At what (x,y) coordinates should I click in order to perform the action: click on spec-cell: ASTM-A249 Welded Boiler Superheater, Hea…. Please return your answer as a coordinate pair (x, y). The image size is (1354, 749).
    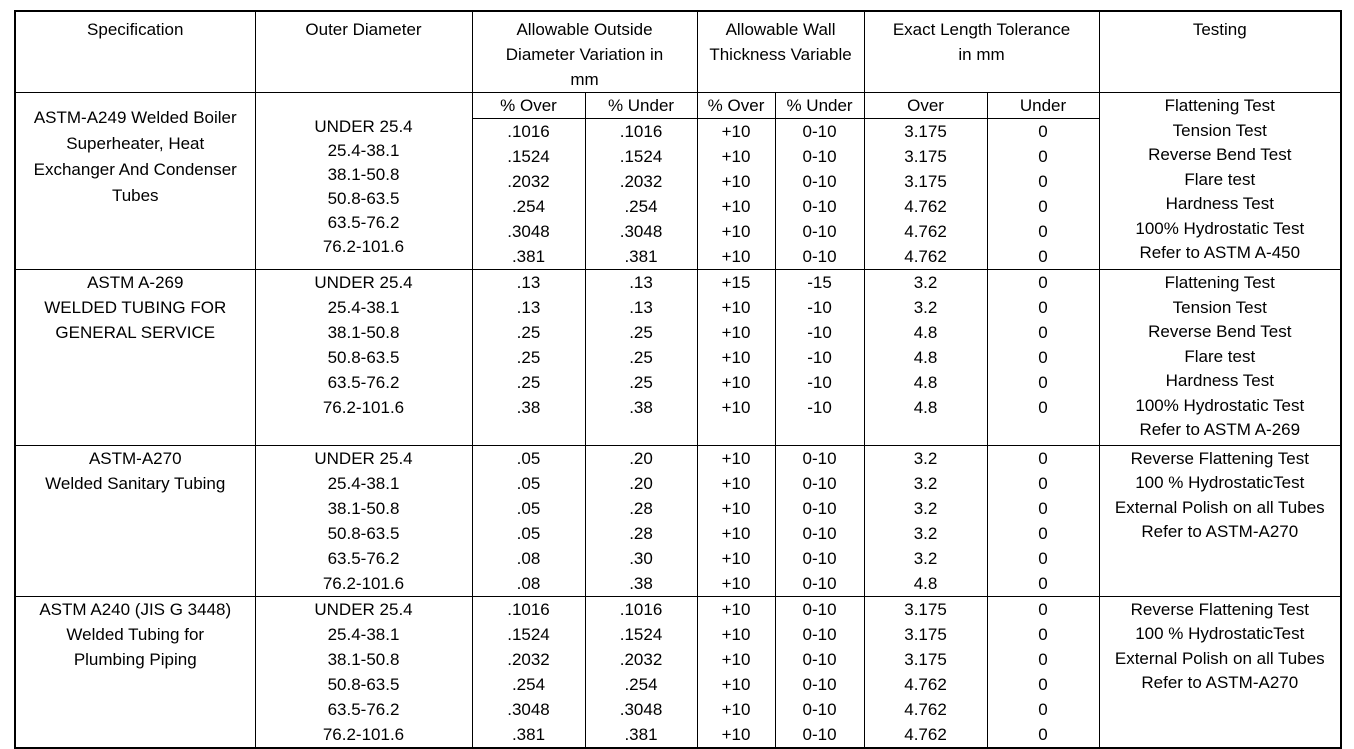
    Looking at the image, I should click on (135, 181).